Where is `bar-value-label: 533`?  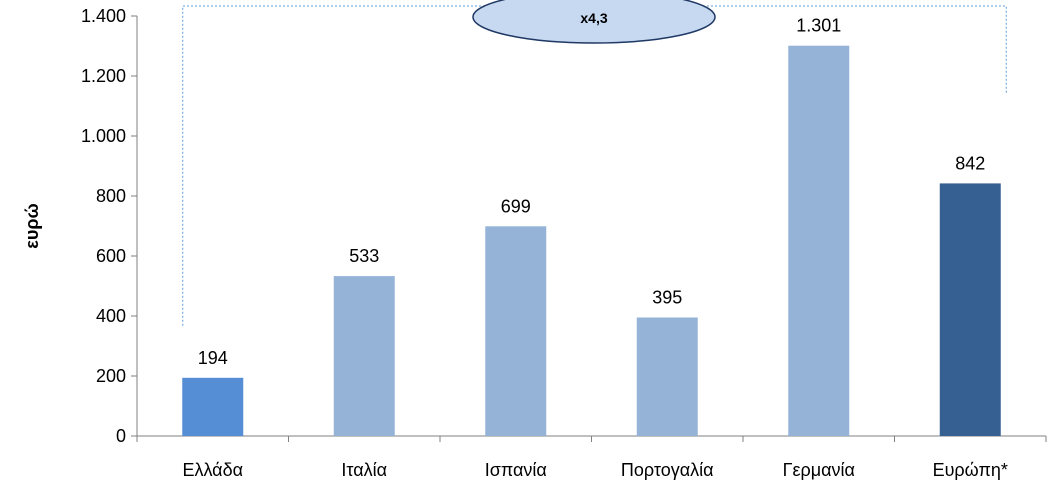 bar-value-label: 533 is located at coordinates (364, 256).